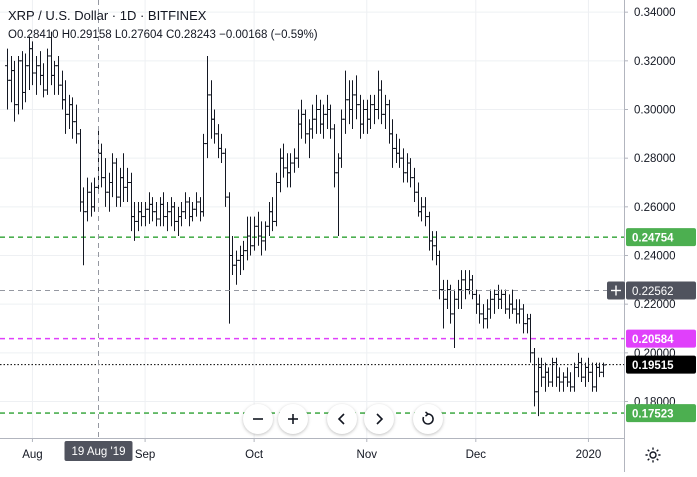 This screenshot has height=477, width=697. I want to click on zoom-out-button, so click(258, 419).